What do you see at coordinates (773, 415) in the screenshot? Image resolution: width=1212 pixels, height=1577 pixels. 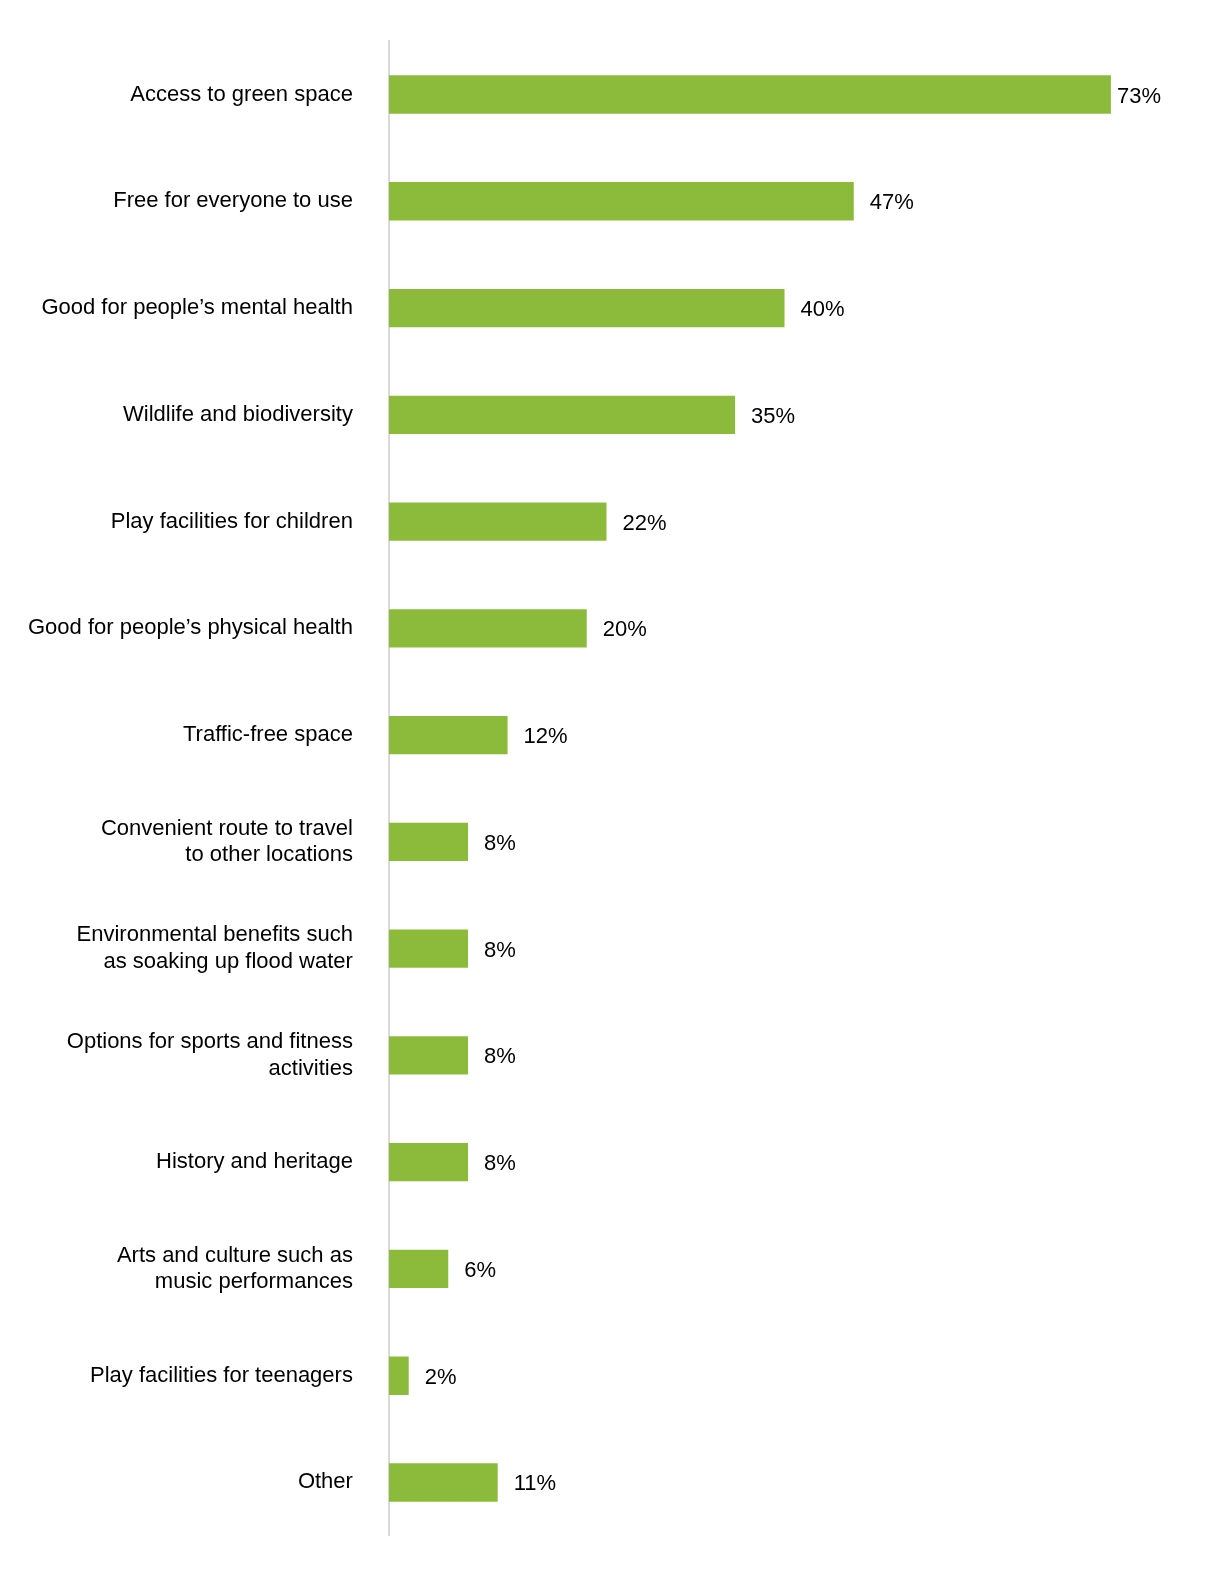 I see `data-label: 35%` at bounding box center [773, 415].